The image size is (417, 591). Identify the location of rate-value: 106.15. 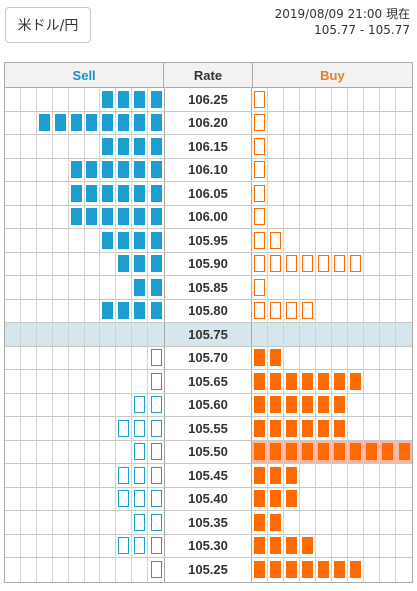
(208, 146).